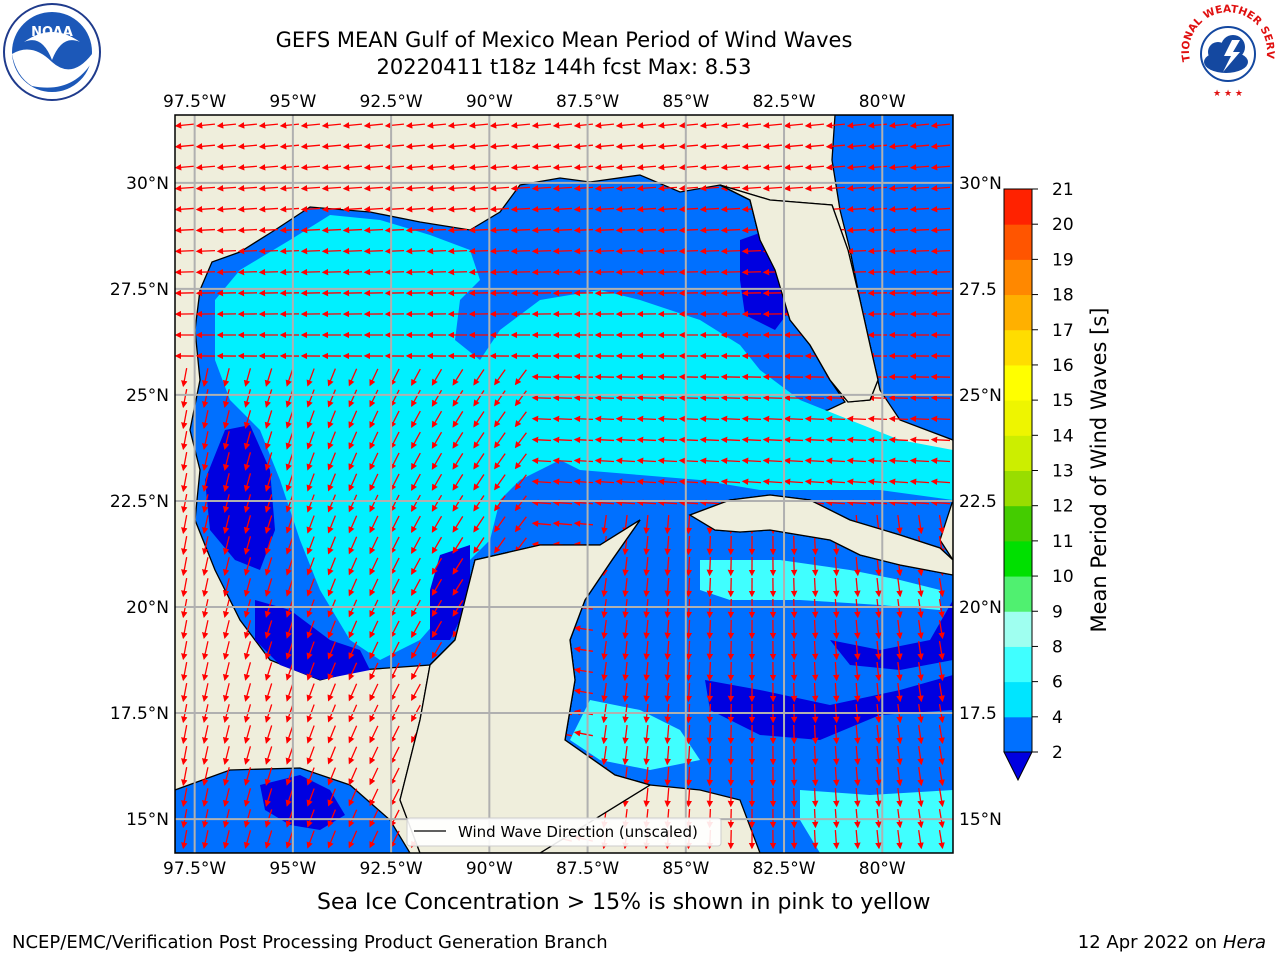 Image resolution: width=1280 pixels, height=960 pixels. I want to click on lon-tick-top-label: 92.5°W, so click(391, 102).